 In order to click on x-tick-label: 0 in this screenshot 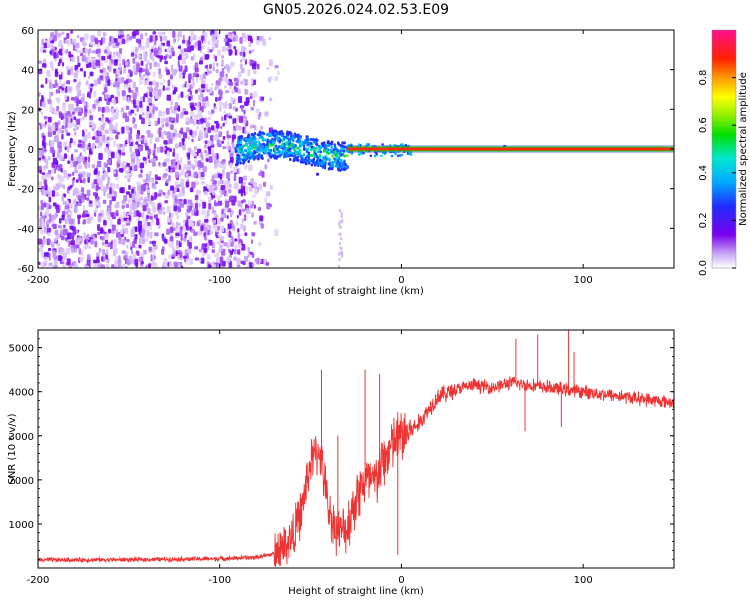, I will do `click(401, 580)`.